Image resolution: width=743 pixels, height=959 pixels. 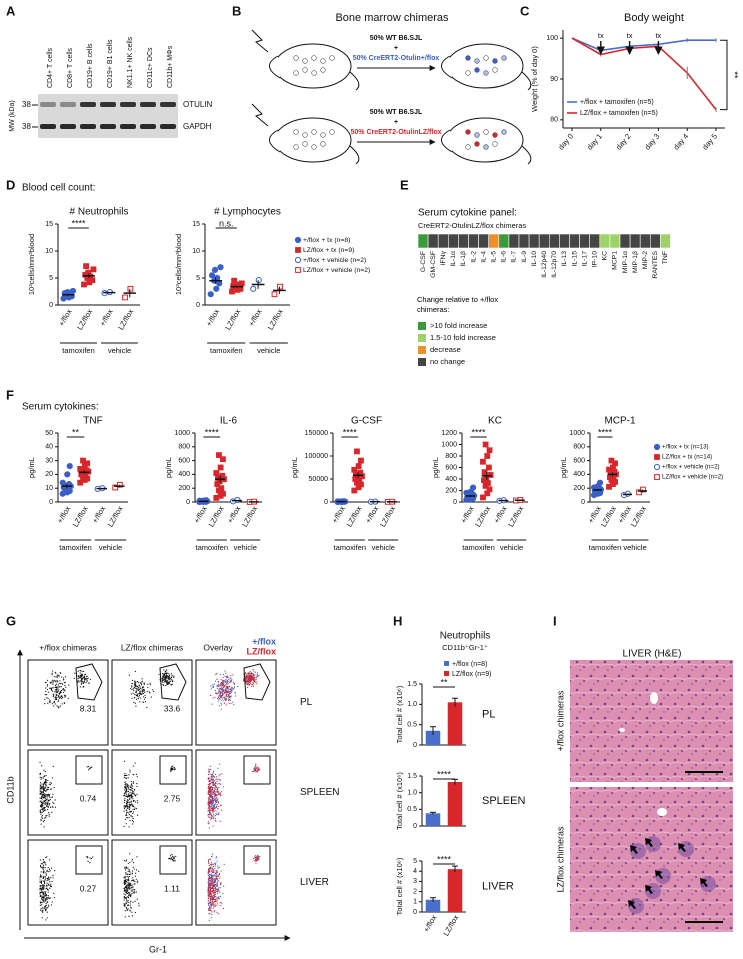 I want to click on legend-label: LZ/flox + vehicle (n=2), so click(x=692, y=477).